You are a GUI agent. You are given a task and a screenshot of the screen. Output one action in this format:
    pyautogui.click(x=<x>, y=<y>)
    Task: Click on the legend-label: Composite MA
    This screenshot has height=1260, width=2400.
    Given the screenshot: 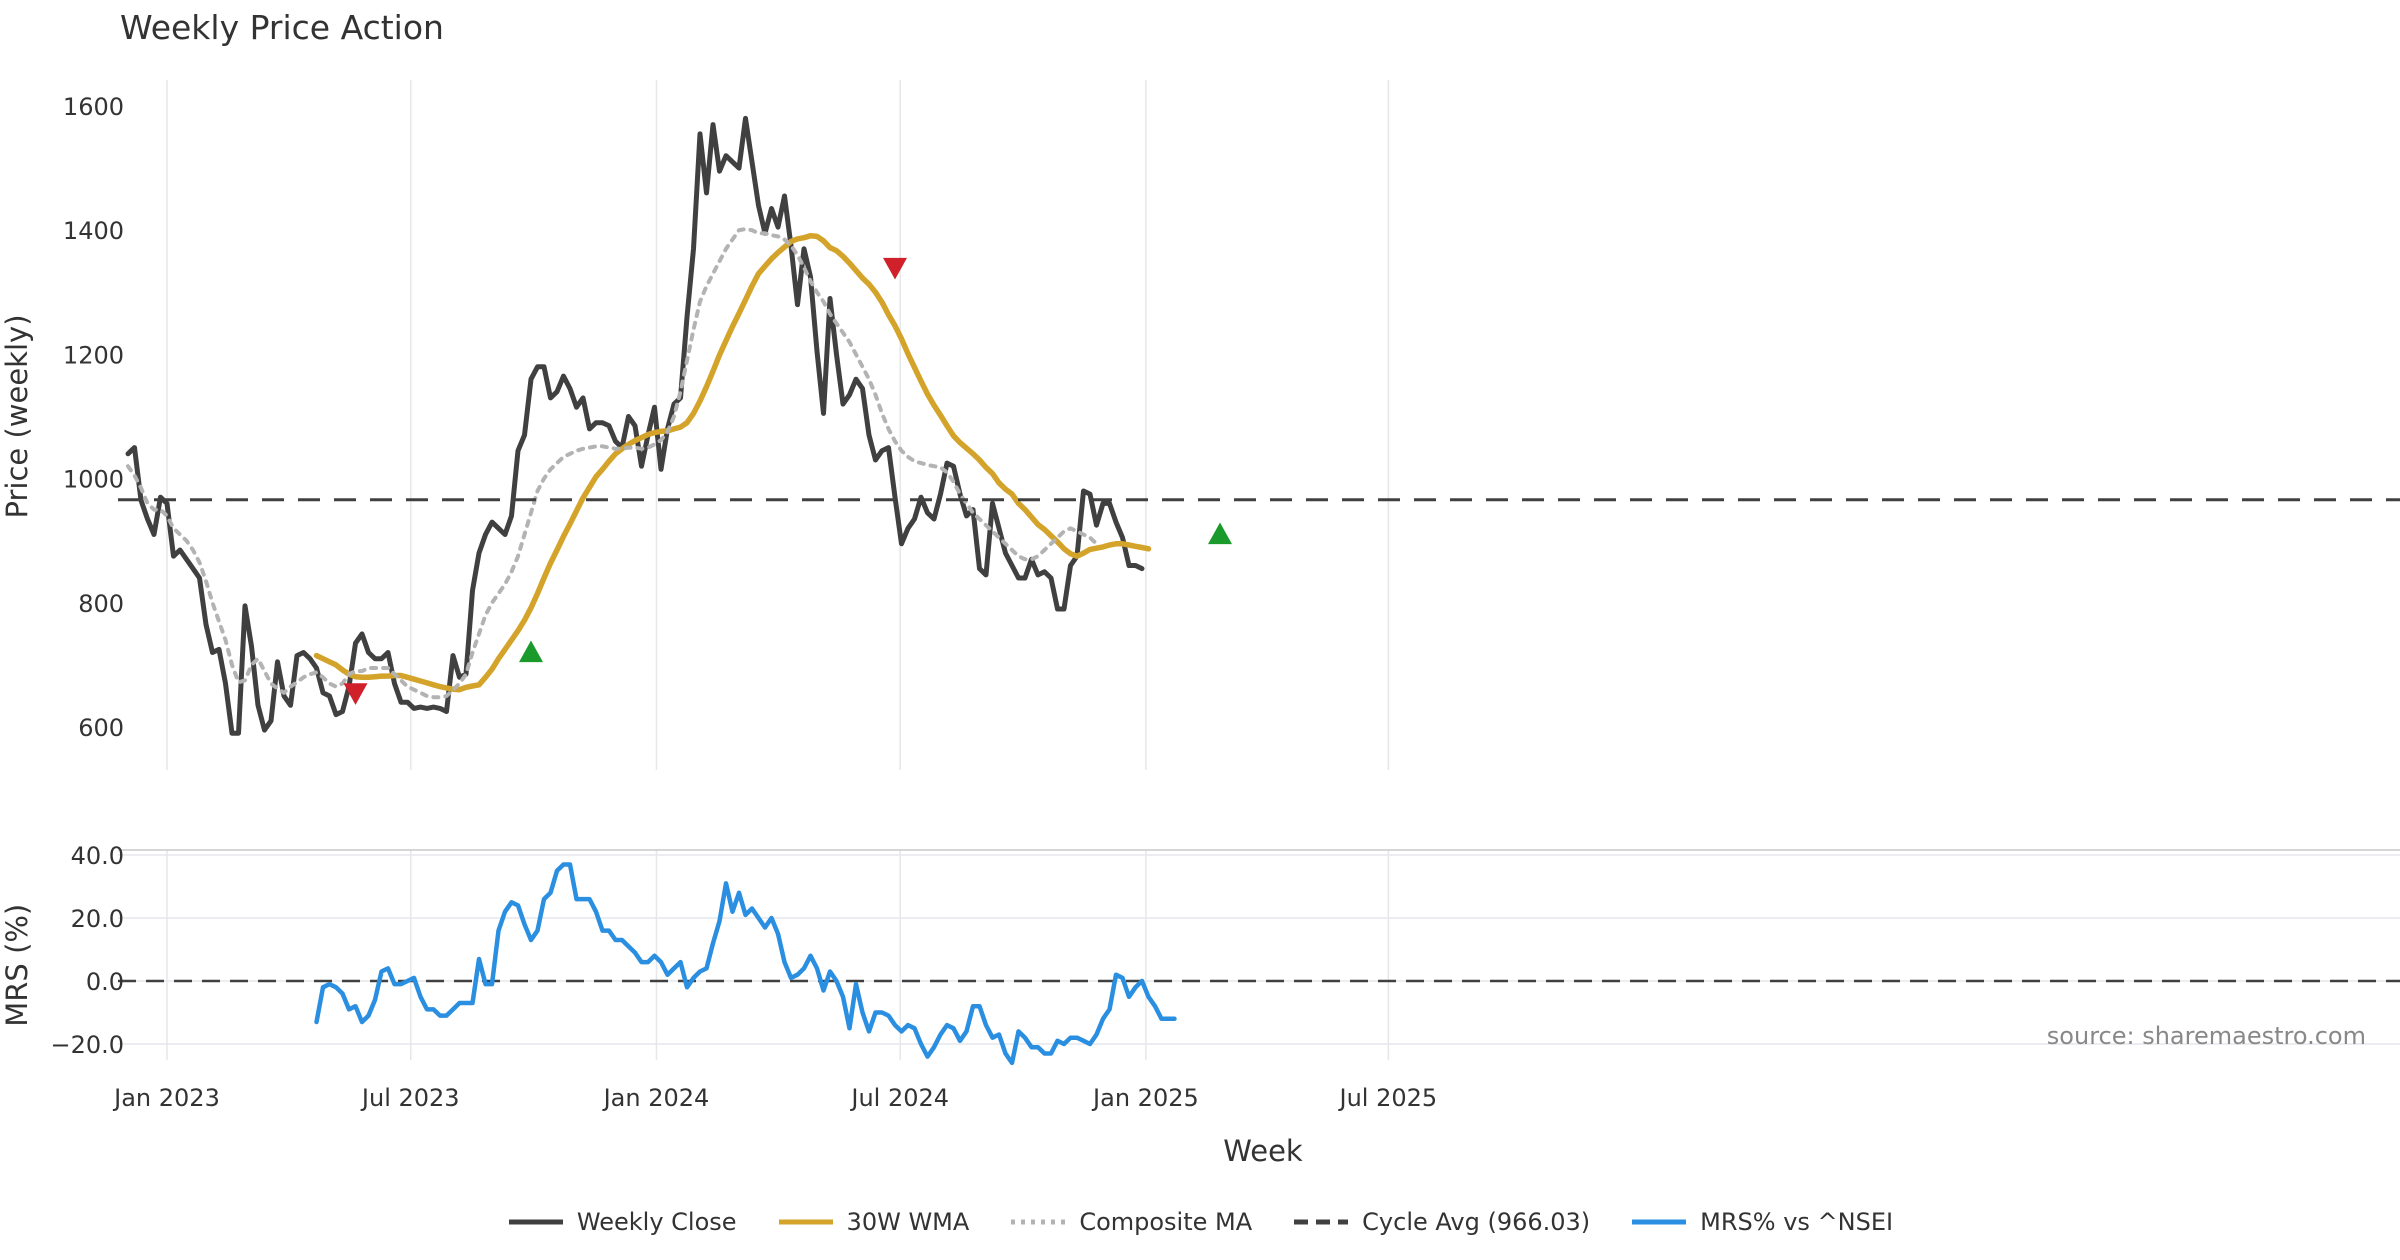 What is the action you would take?
    pyautogui.click(x=1166, y=1222)
    